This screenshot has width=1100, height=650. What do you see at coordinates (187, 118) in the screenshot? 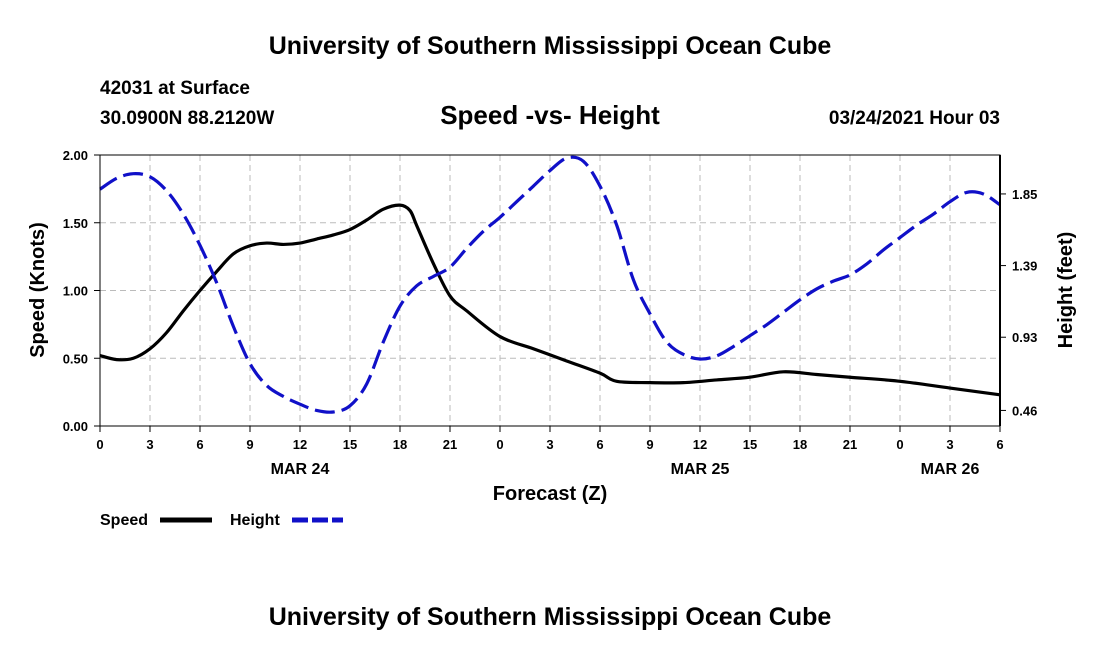
I see `location-label: 30.0900N 88.2120W` at bounding box center [187, 118].